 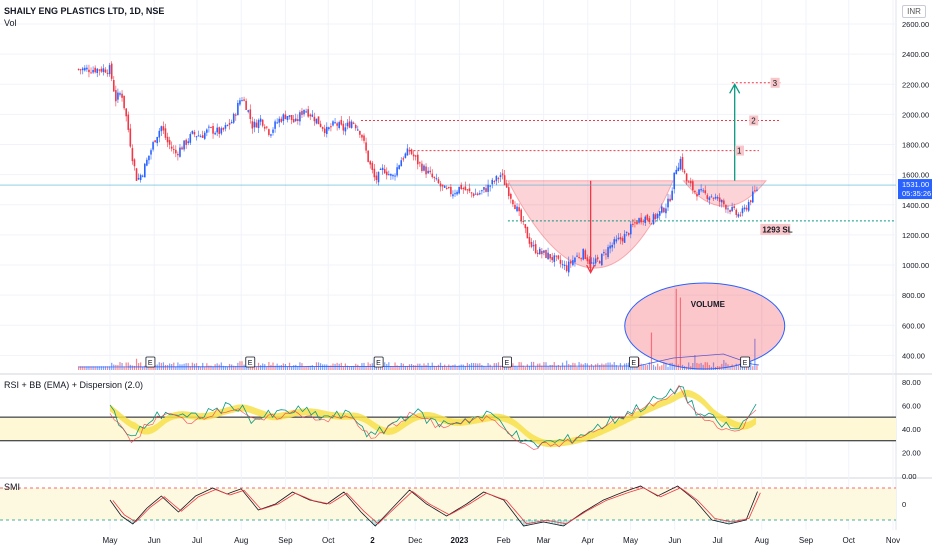 I want to click on smi-band-fill, so click(x=448, y=504).